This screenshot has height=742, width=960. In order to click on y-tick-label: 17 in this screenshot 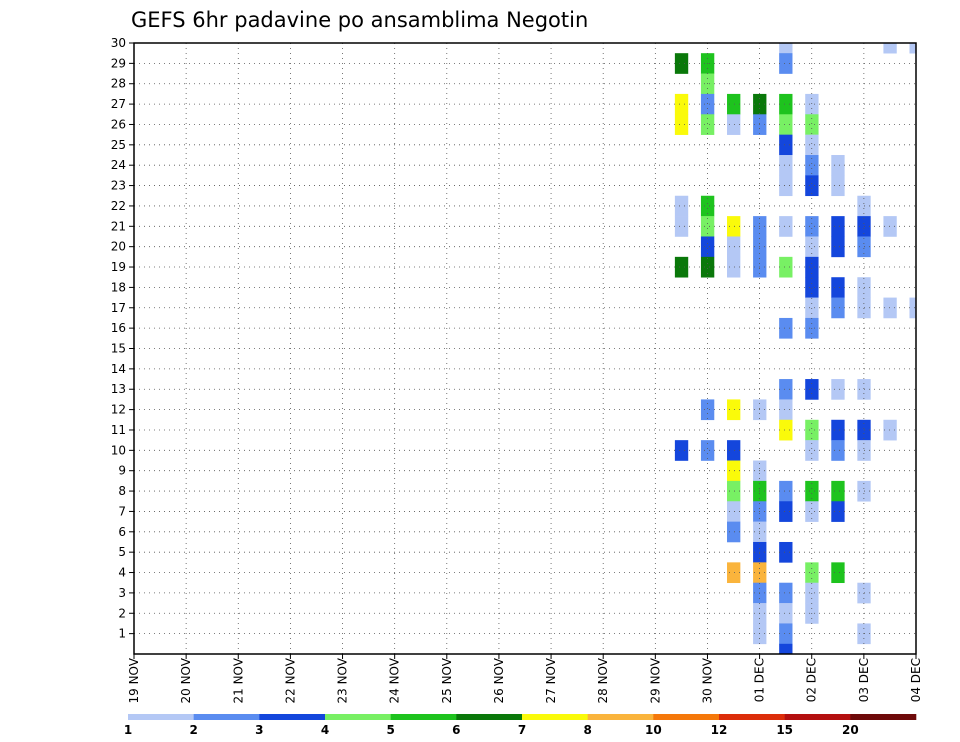, I will do `click(118, 308)`.